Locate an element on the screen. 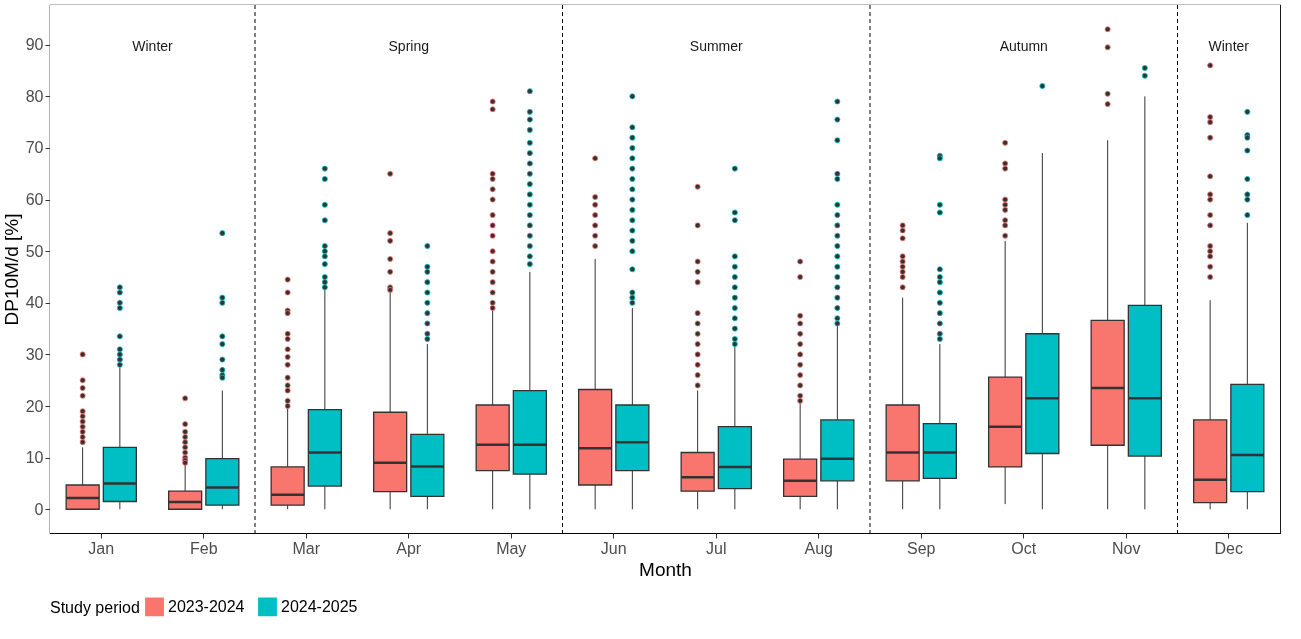  band-label: Summer is located at coordinates (716, 46).